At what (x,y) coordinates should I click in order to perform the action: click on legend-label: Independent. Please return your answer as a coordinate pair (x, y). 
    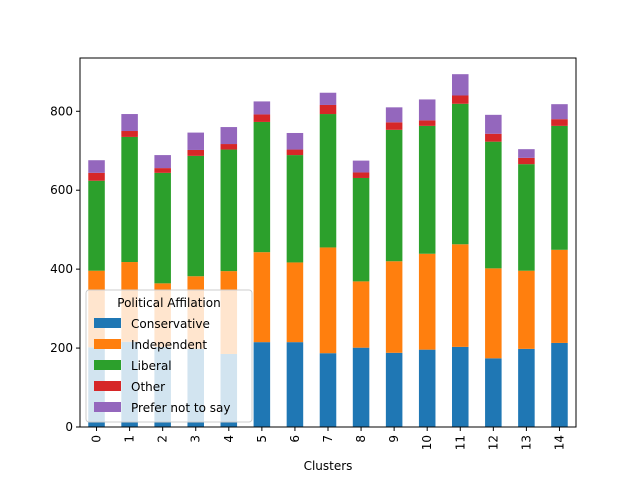
    Looking at the image, I should click on (169, 345).